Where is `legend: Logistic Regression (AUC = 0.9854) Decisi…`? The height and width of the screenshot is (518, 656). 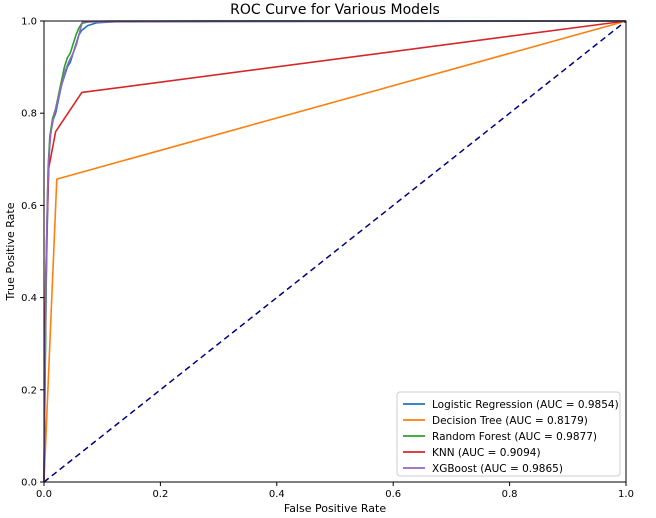
legend: Logistic Regression (AUC = 0.9854) Decisi… is located at coordinates (508, 434).